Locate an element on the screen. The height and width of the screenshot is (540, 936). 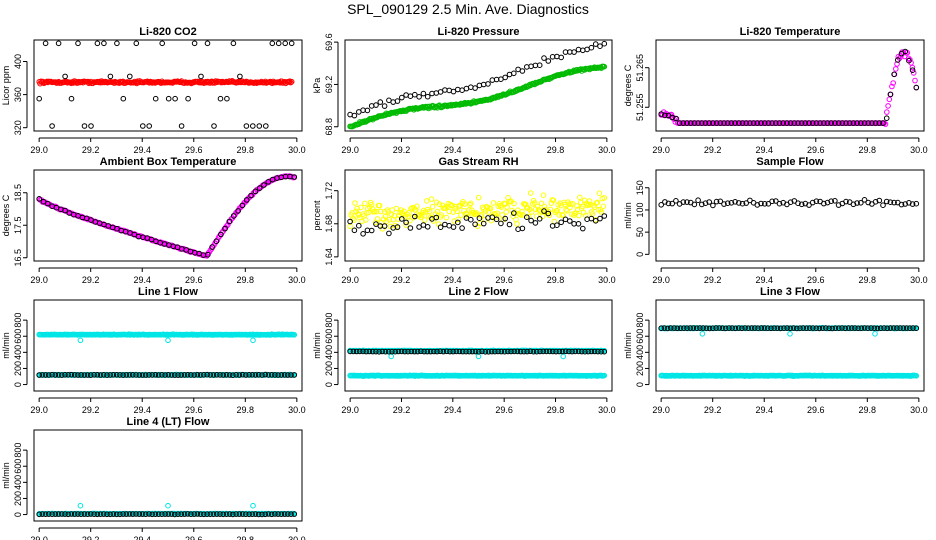
x-tick-label: 29.8 is located at coordinates (246, 150).